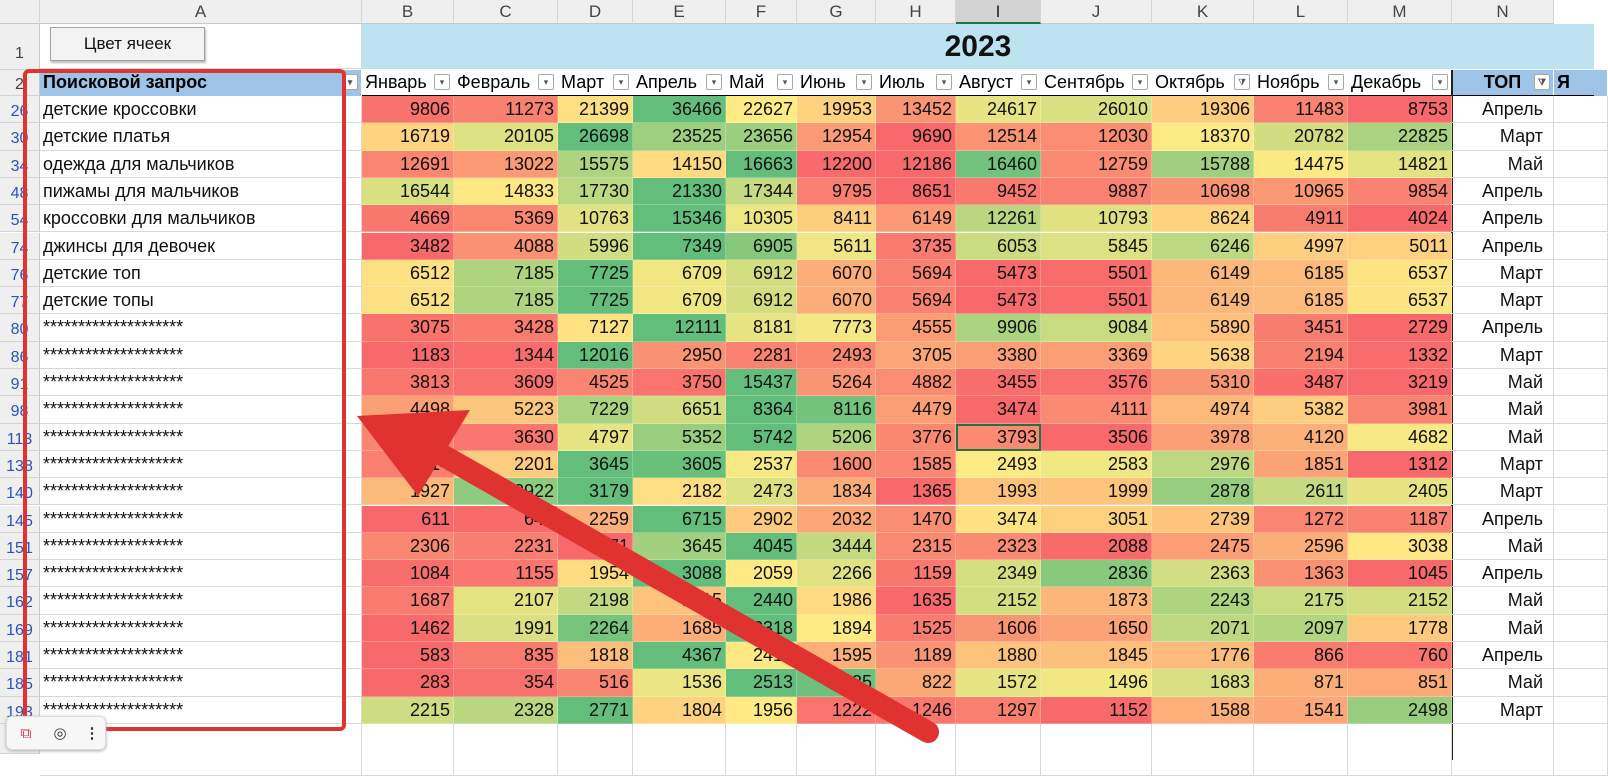 The width and height of the screenshot is (1608, 776). What do you see at coordinates (1503, 12) in the screenshot?
I see `column-header-n: N` at bounding box center [1503, 12].